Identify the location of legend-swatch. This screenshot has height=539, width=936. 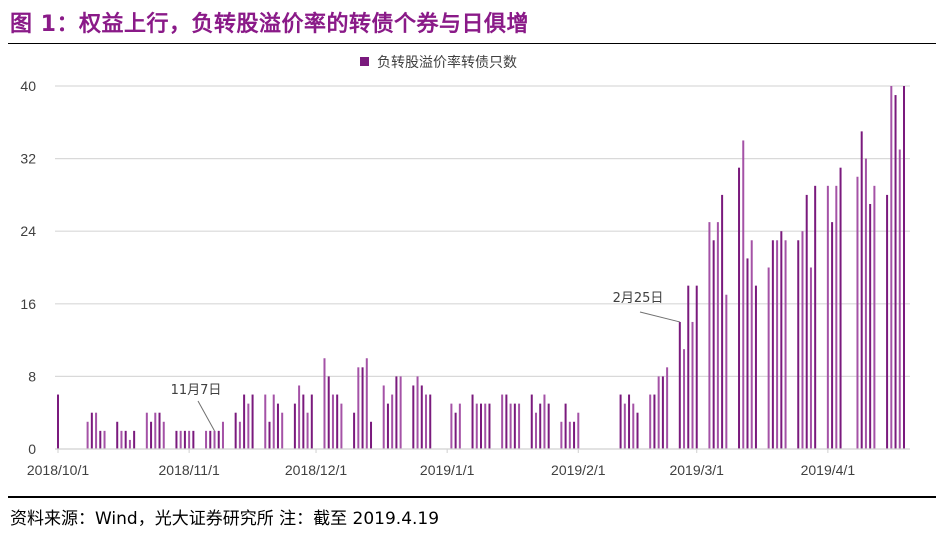
(364, 61).